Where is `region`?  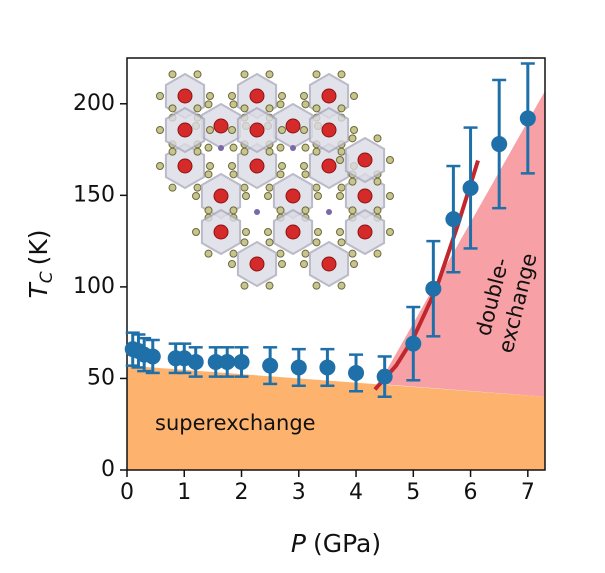
region is located at coordinates (336, 417).